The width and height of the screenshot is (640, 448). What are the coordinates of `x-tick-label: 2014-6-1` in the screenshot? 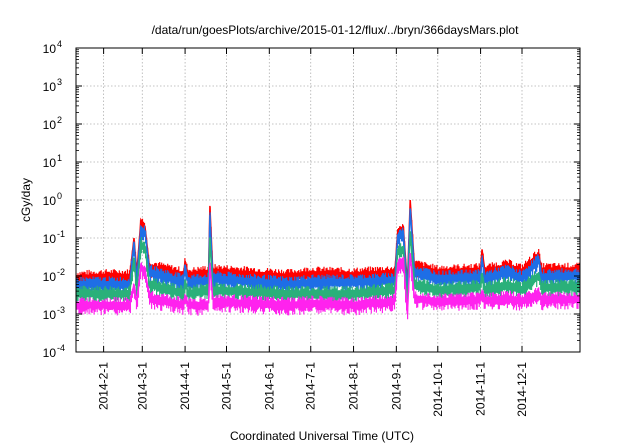 It's located at (269, 386).